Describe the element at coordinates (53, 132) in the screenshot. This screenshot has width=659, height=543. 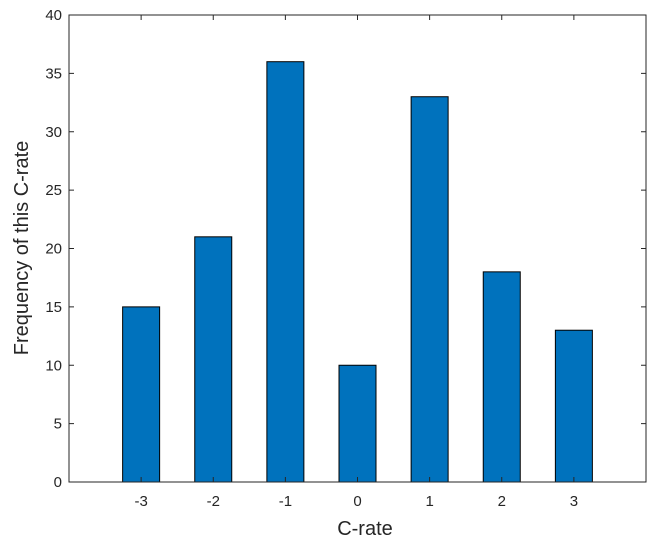
I see `y-tick-label: 30` at that location.